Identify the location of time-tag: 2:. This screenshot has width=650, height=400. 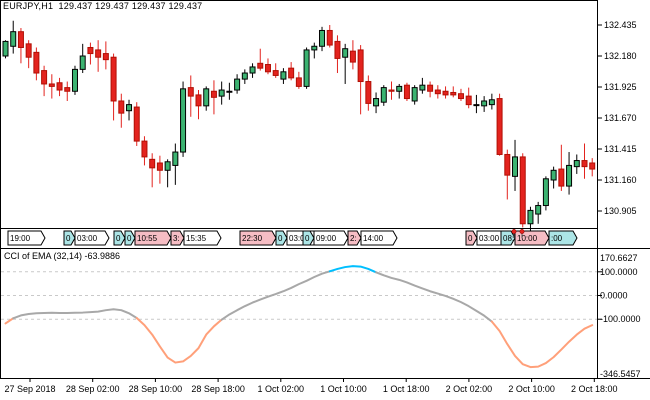
(354, 238).